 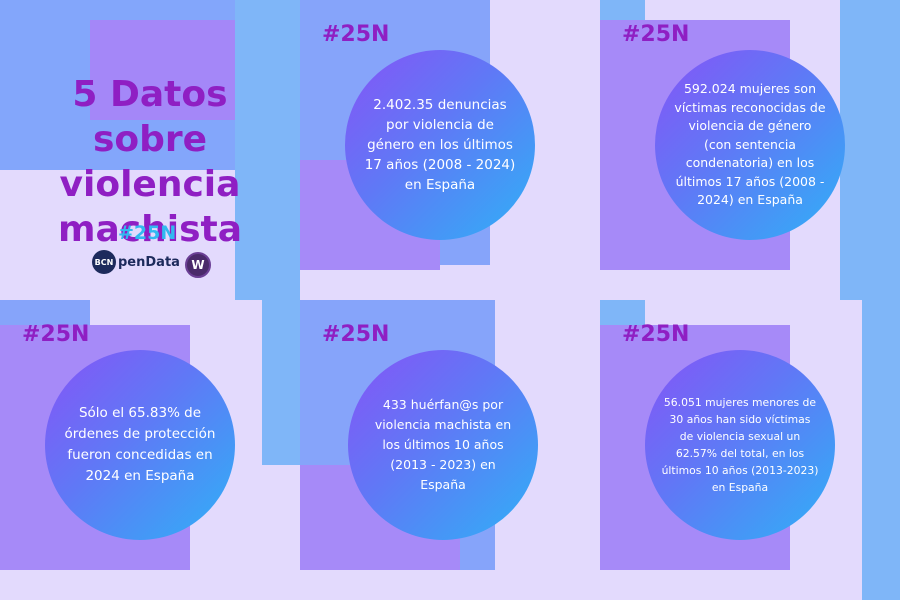 What do you see at coordinates (149, 262) in the screenshot?
I see `opendata-text: penData` at bounding box center [149, 262].